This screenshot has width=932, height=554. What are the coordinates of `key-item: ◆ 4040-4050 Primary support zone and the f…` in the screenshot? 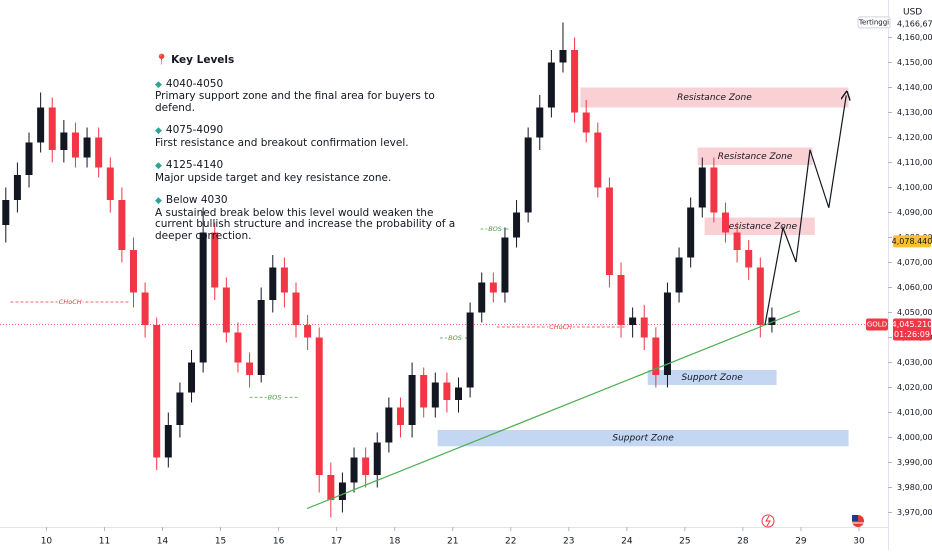 It's located at (307, 96).